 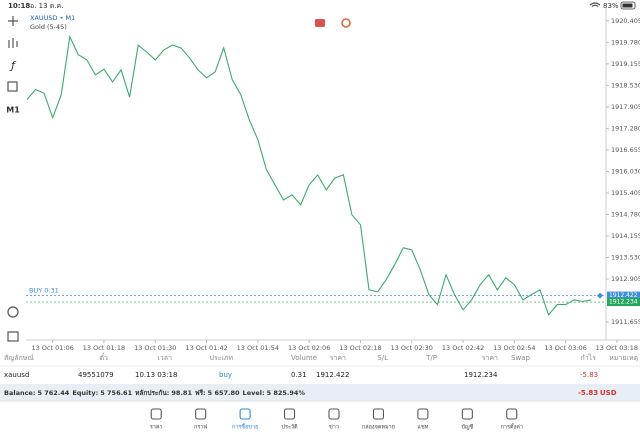 I want to click on indicators-tool: ƒ, so click(x=13, y=65).